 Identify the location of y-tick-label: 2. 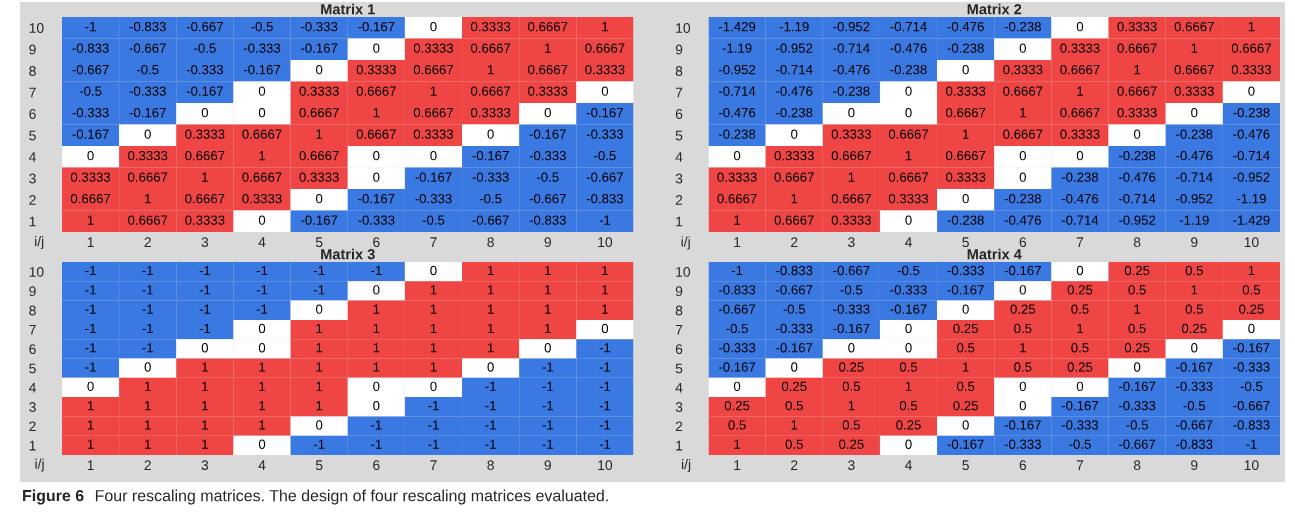
(32, 426).